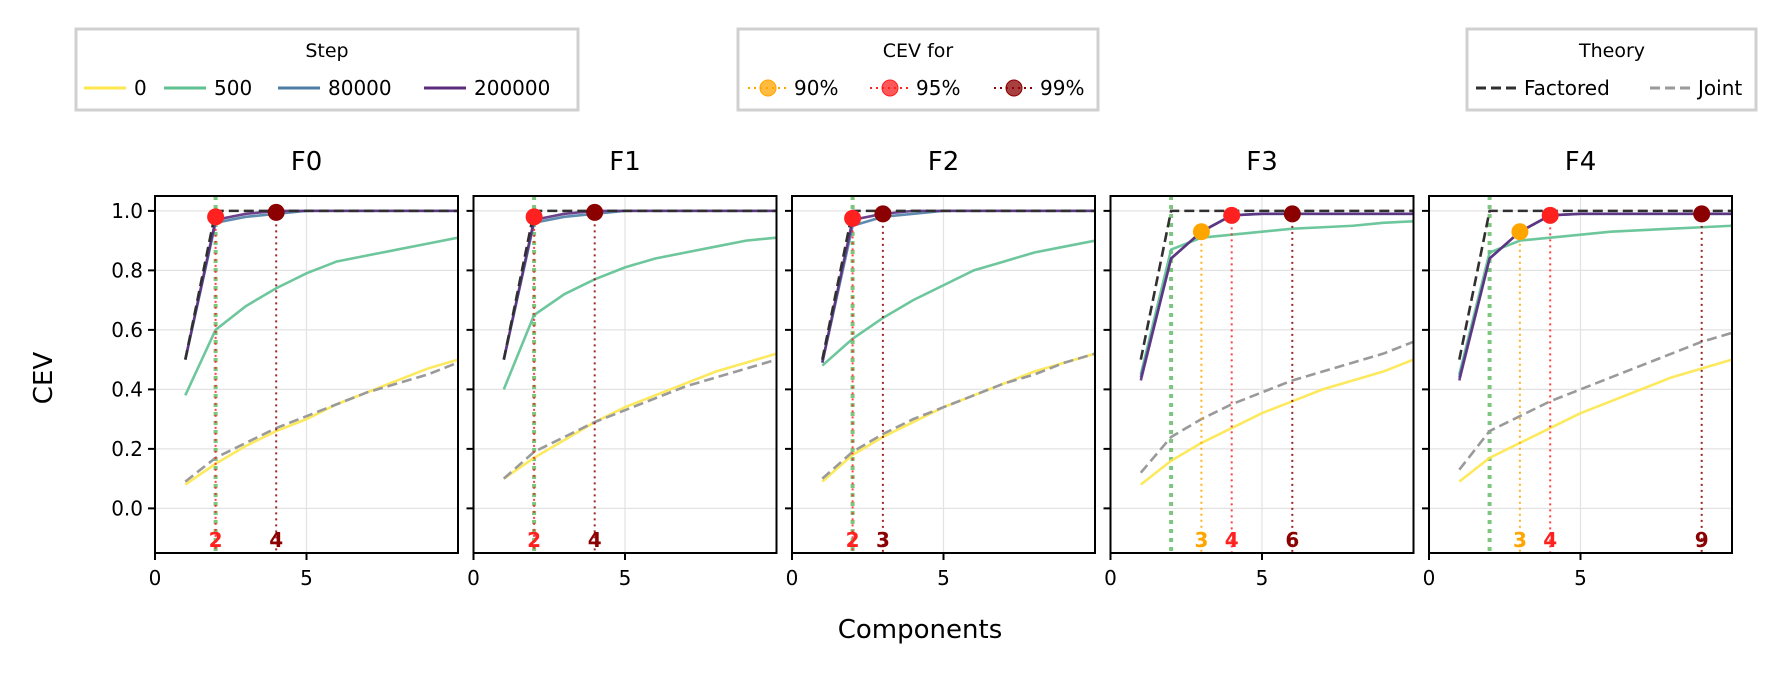 This screenshot has height=674, width=1782. What do you see at coordinates (1611, 69) in the screenshot?
I see `legend-theory: Theory Factored Joint` at bounding box center [1611, 69].